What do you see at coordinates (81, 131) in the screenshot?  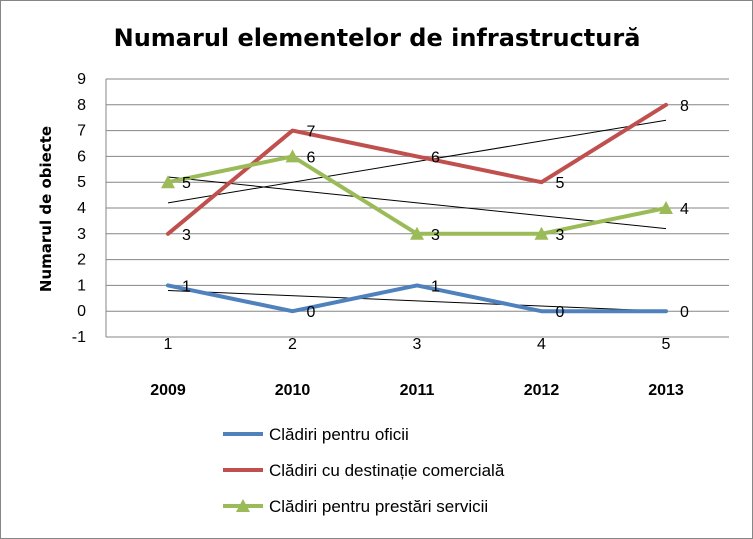 I see `y-tick-label: 7` at bounding box center [81, 131].